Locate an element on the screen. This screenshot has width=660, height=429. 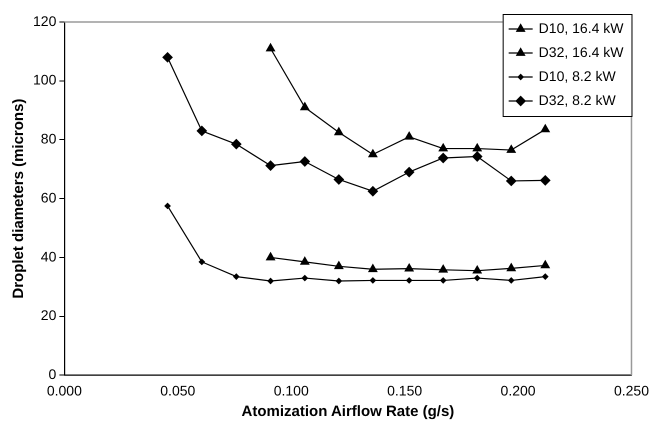
x-tick-label: 0.200 is located at coordinates (518, 390).